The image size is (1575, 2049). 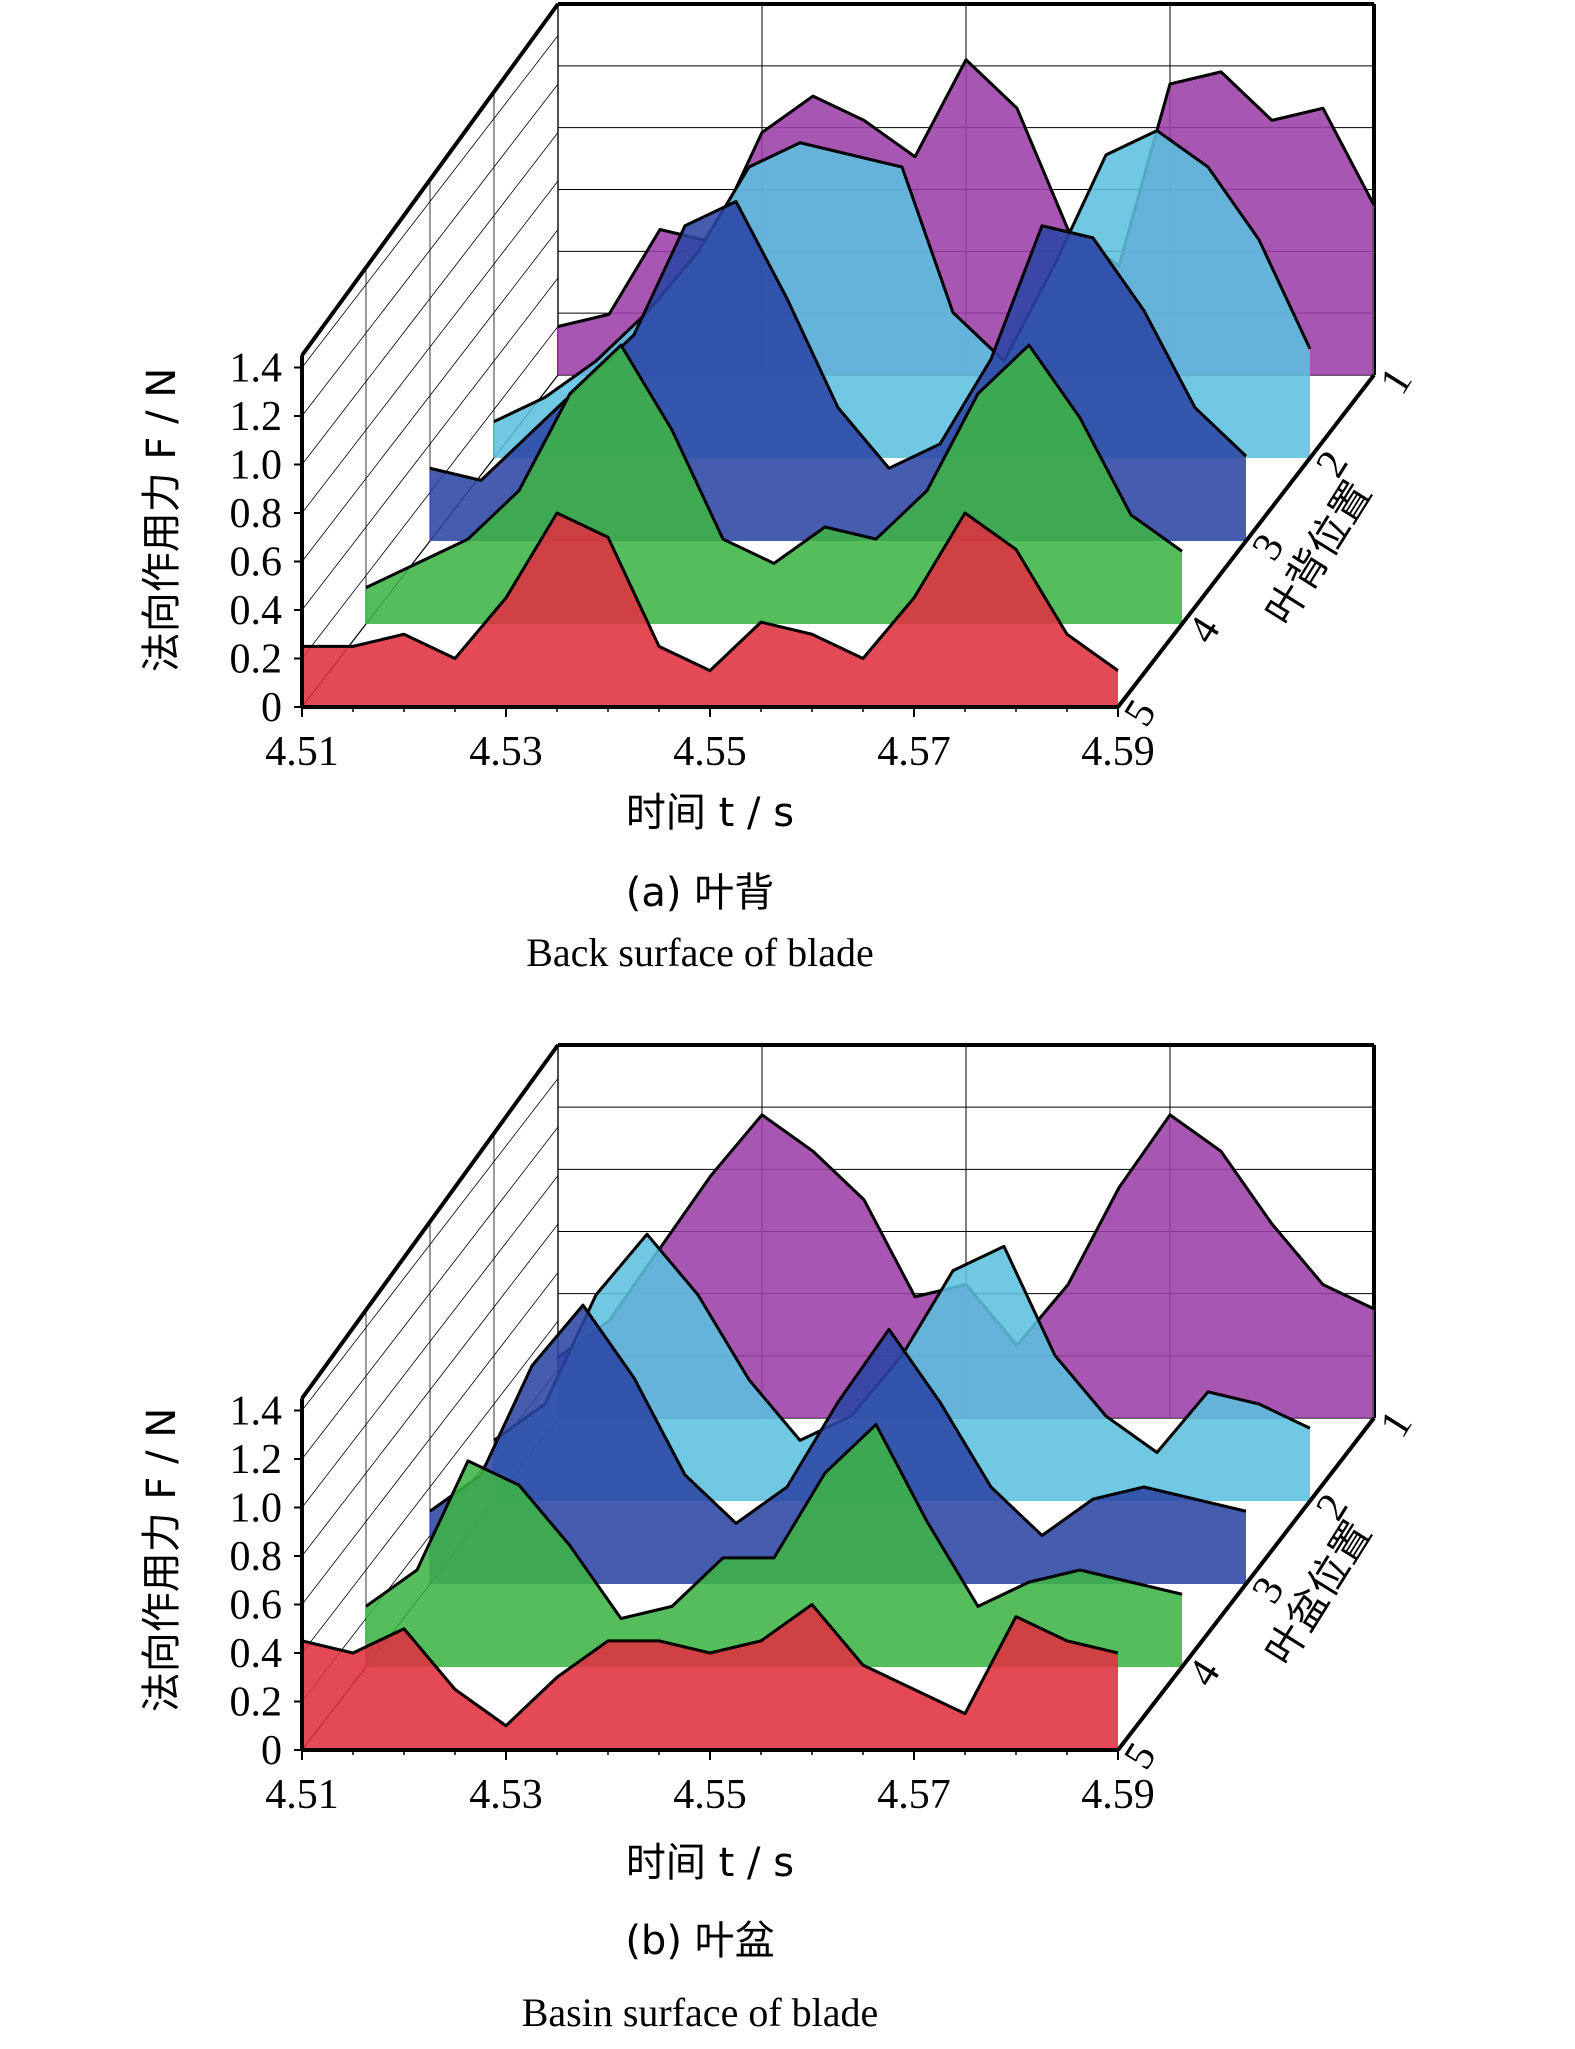 I want to click on caption-en: Basin surface of blade, so click(x=700, y=2012).